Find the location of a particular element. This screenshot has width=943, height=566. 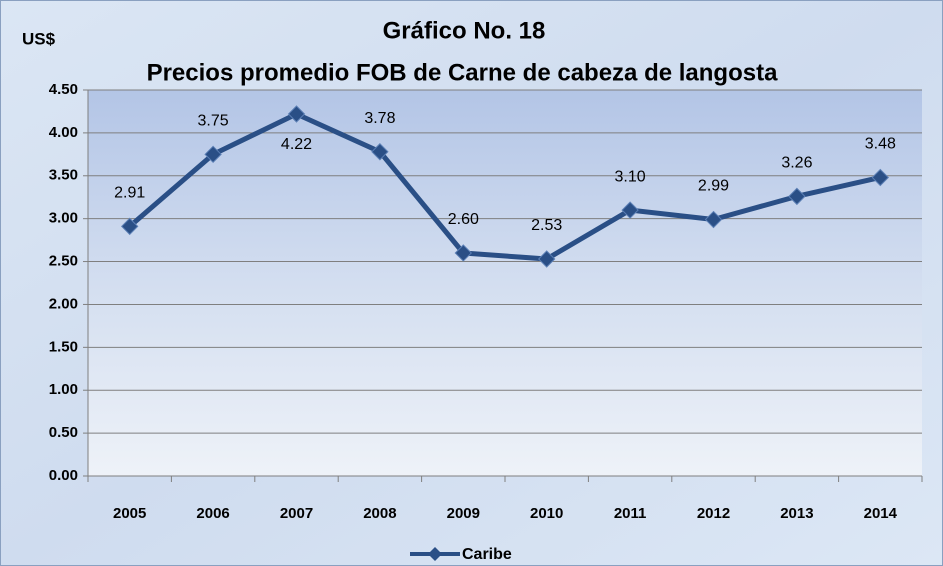

data-label: 3.26 is located at coordinates (796, 163).